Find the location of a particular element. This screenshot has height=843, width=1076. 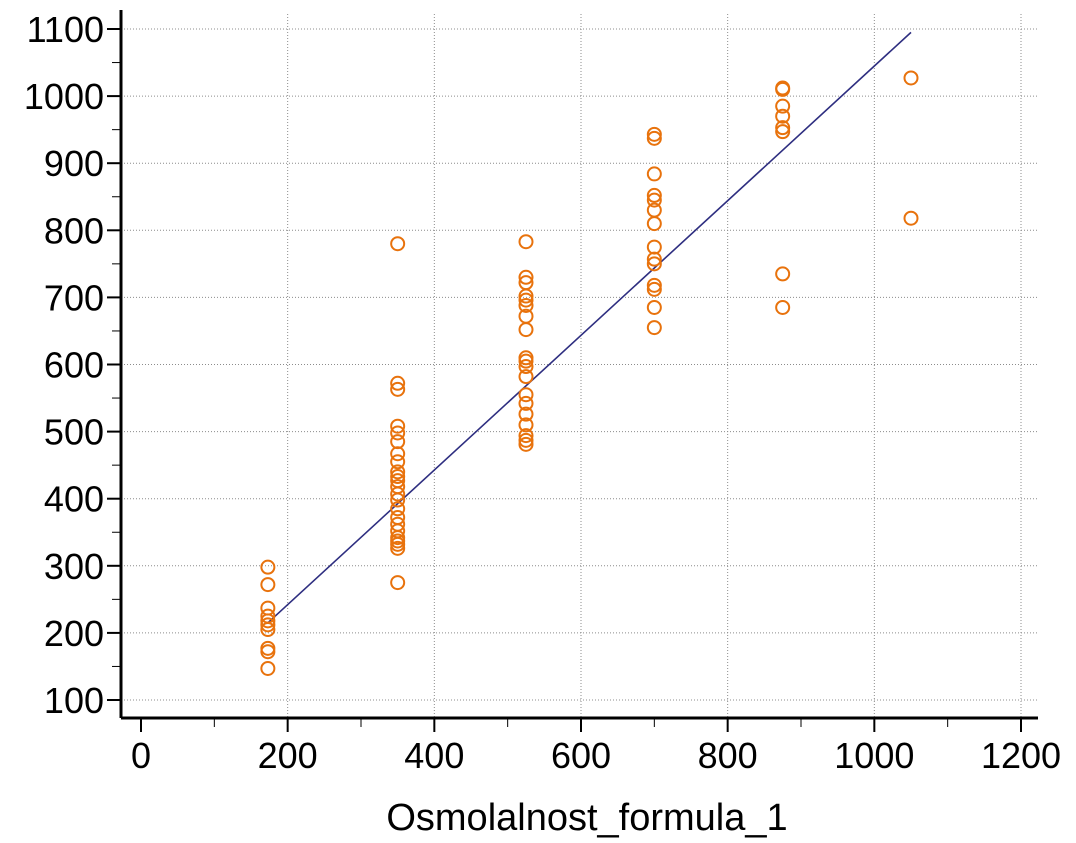

x-axis-title: Osmolalnost_formula_1 is located at coordinates (586, 818).